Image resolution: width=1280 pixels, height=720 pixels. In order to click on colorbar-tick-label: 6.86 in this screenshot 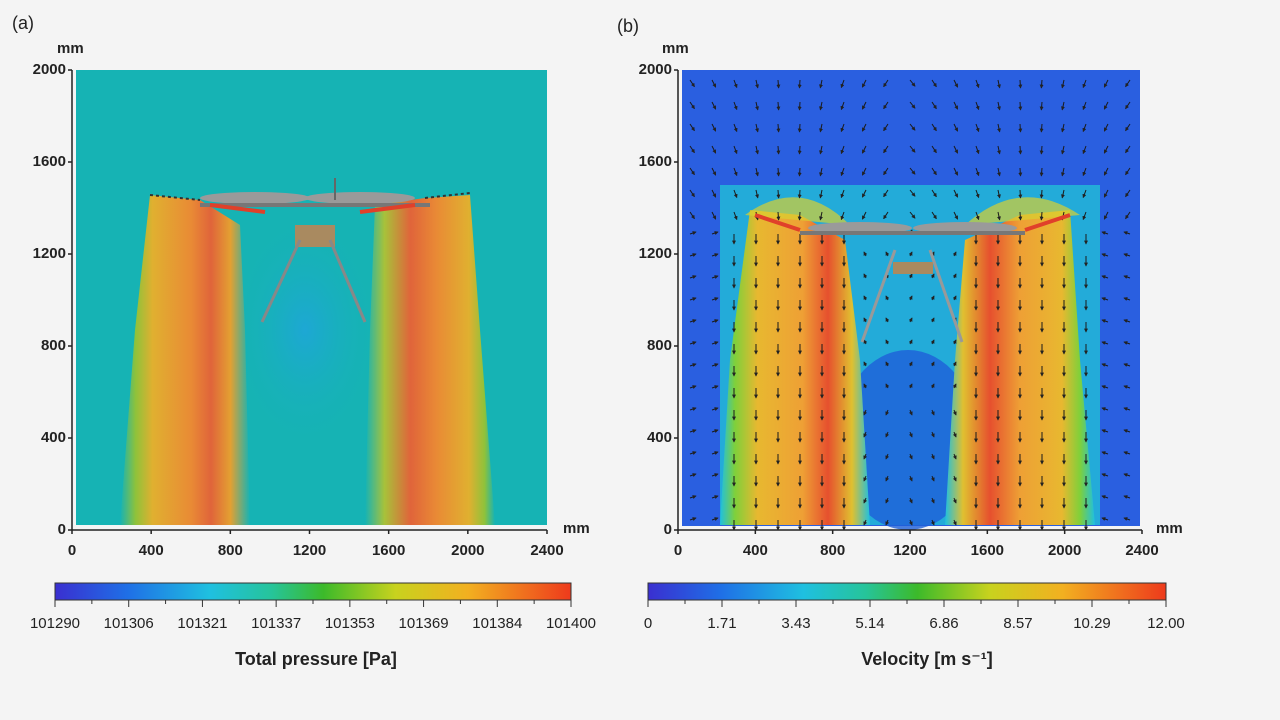, I will do `click(944, 623)`.